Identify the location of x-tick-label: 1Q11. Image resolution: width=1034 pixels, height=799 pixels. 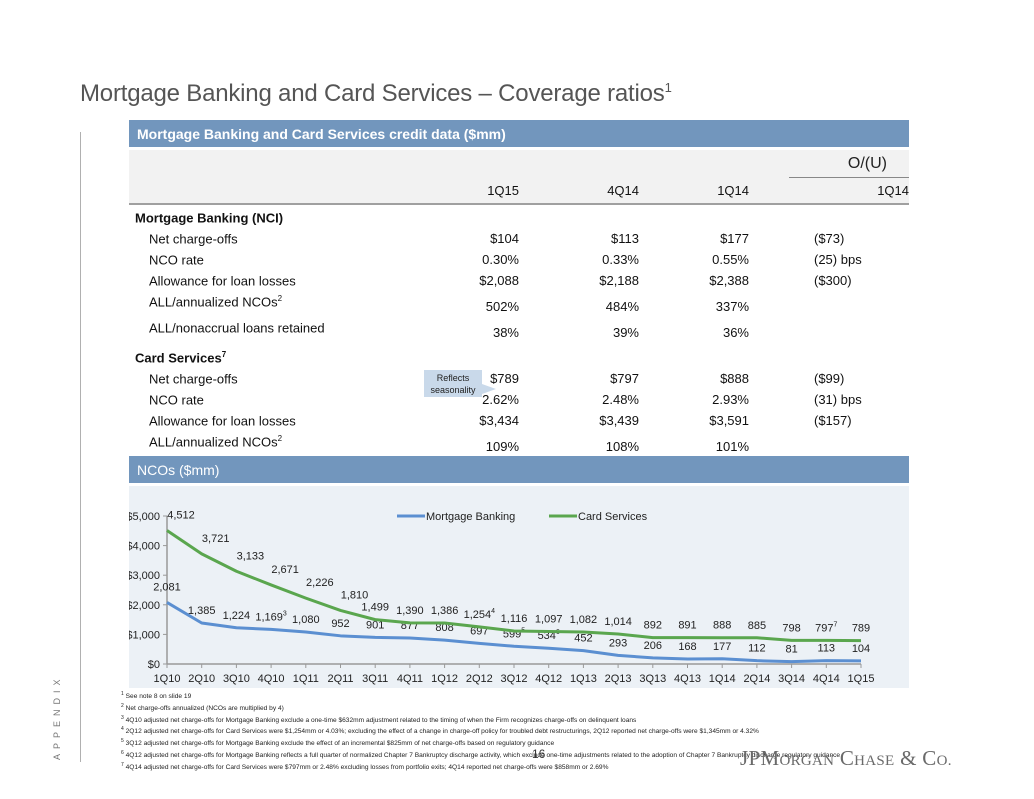
(306, 679).